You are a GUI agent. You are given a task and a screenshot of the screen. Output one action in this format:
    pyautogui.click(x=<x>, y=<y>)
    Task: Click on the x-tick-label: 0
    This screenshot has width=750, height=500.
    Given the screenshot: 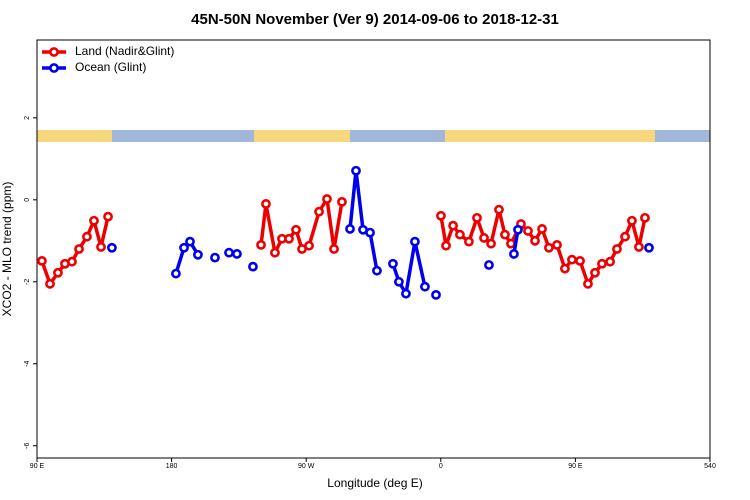 What is the action you would take?
    pyautogui.click(x=441, y=466)
    